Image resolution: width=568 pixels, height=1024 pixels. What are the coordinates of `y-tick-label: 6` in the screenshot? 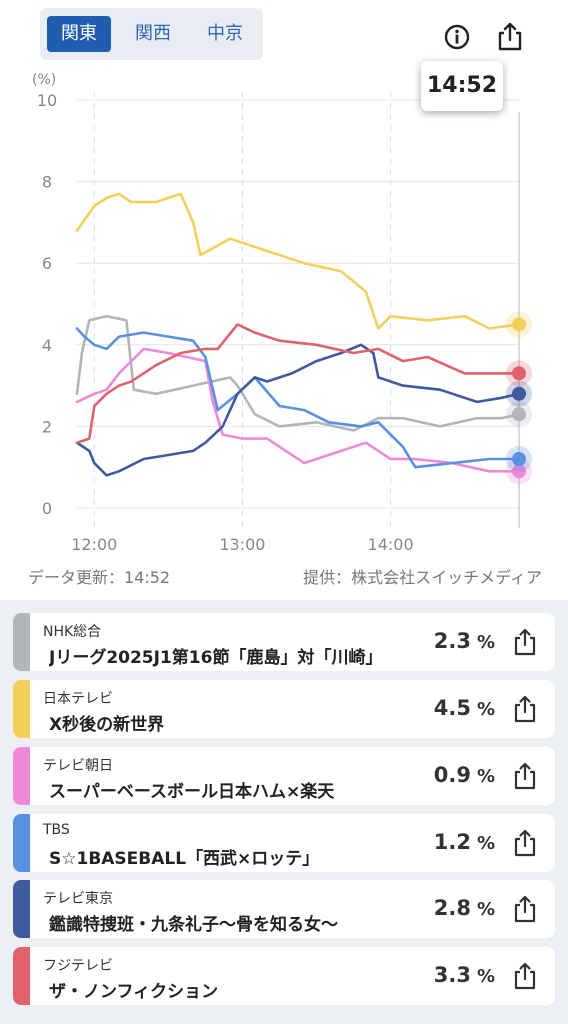 It's located at (47, 263).